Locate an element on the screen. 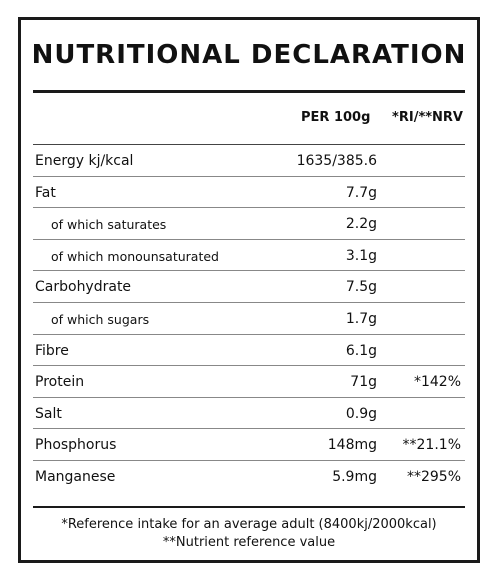 This screenshot has height=585, width=500. nutrient-row-energy: Energy kj/kcal 1635/385.6 is located at coordinates (249, 161).